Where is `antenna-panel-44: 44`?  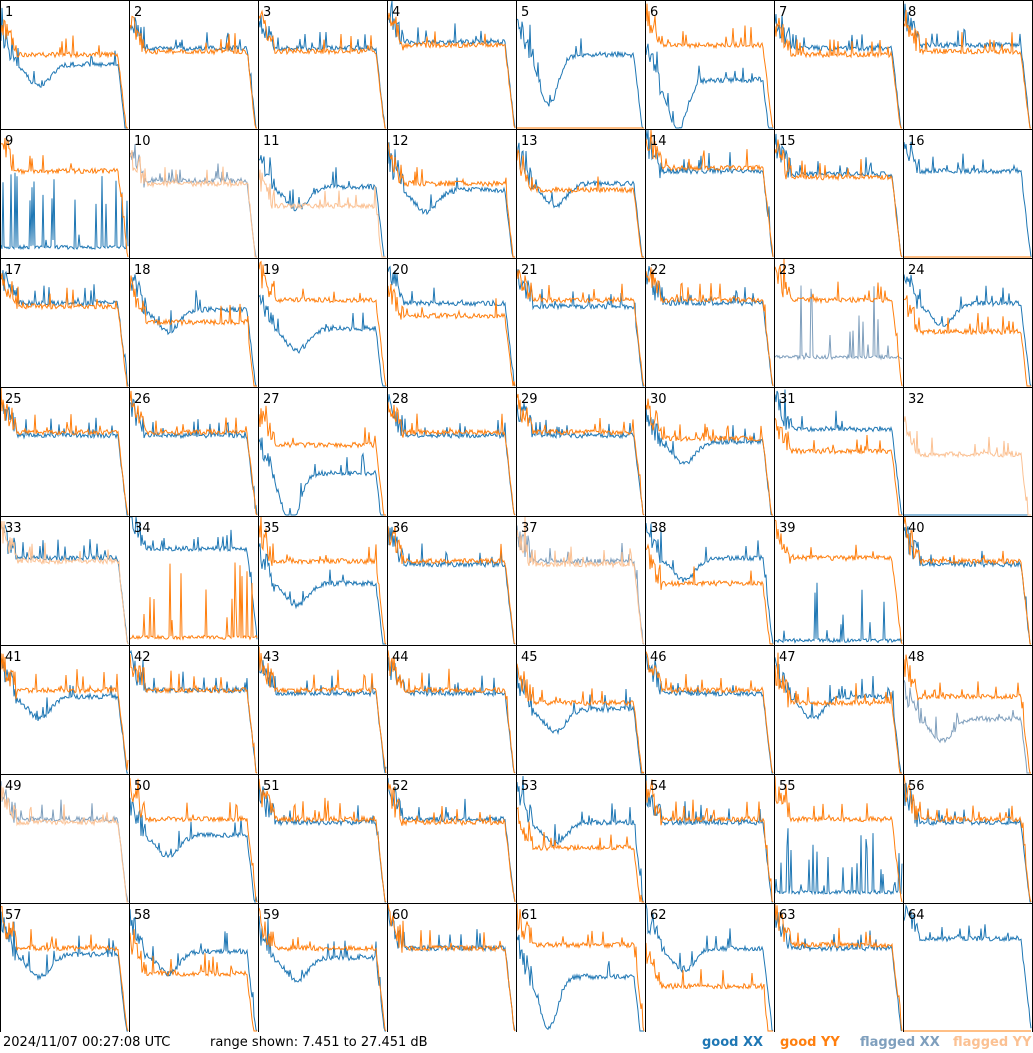
antenna-panel-44: 44 is located at coordinates (452, 710).